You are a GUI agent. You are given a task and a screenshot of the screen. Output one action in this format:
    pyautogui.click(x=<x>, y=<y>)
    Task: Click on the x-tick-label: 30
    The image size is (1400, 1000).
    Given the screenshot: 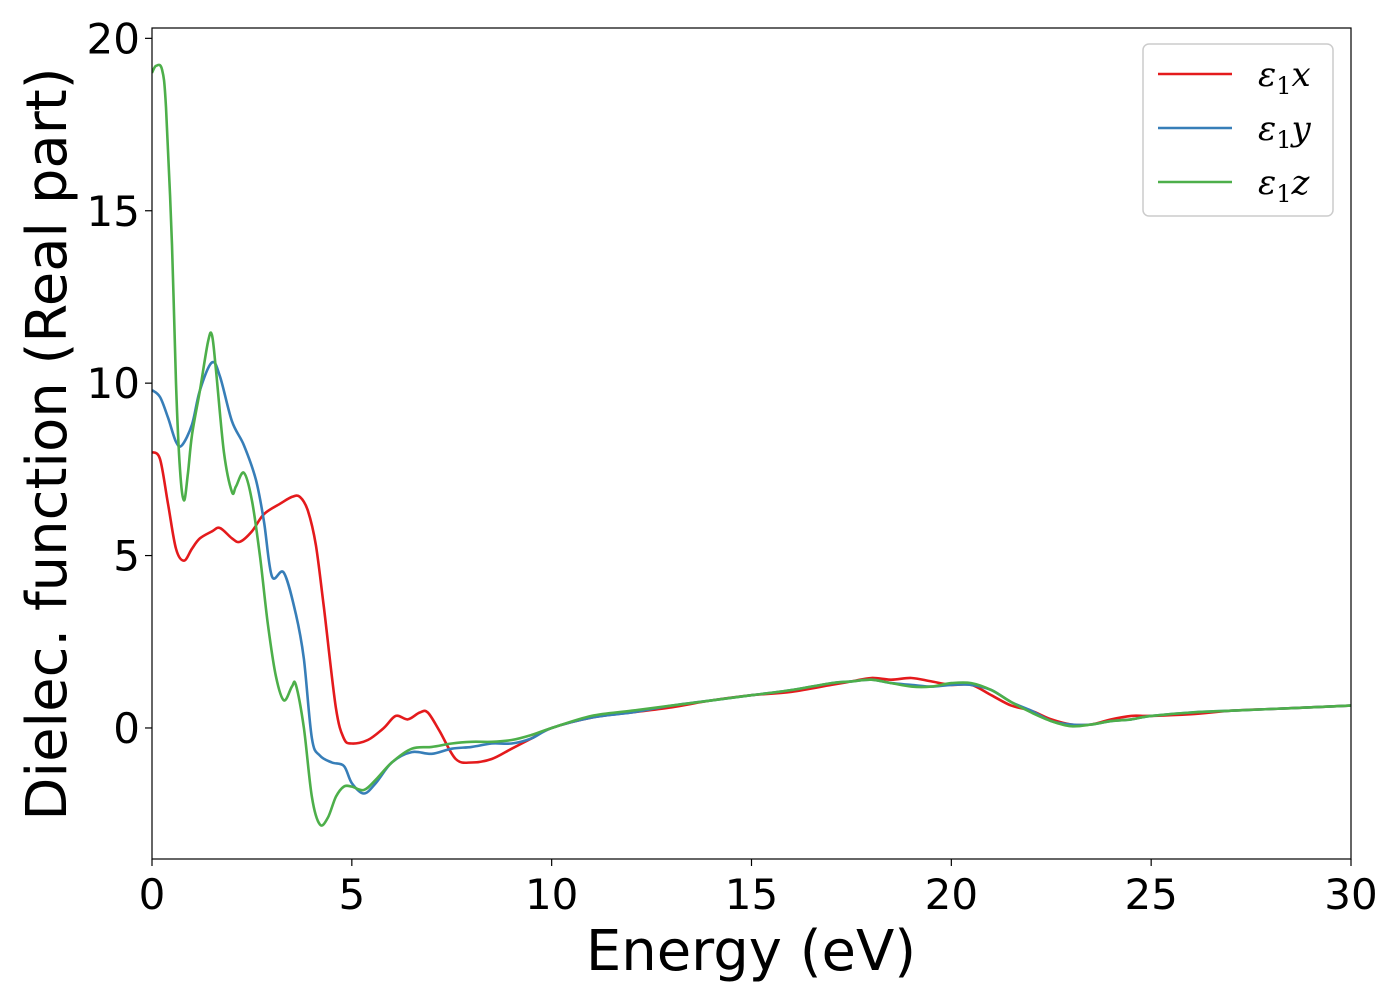 What is the action you would take?
    pyautogui.click(x=1350, y=894)
    